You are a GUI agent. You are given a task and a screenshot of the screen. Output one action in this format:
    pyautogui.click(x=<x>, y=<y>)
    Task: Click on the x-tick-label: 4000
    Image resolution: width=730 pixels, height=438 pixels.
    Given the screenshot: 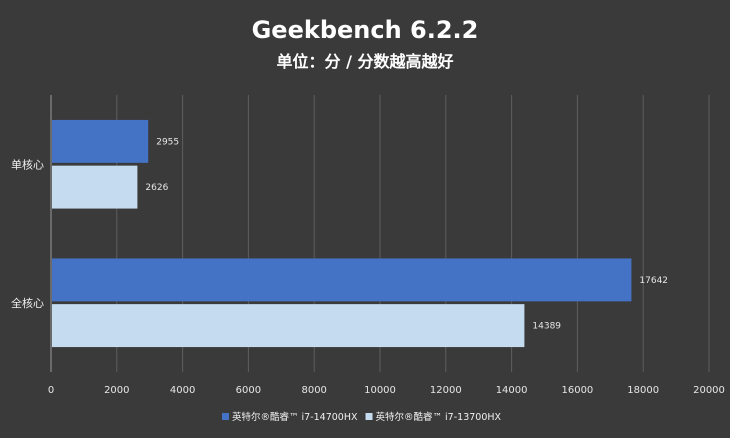 What is the action you would take?
    pyautogui.click(x=182, y=390)
    